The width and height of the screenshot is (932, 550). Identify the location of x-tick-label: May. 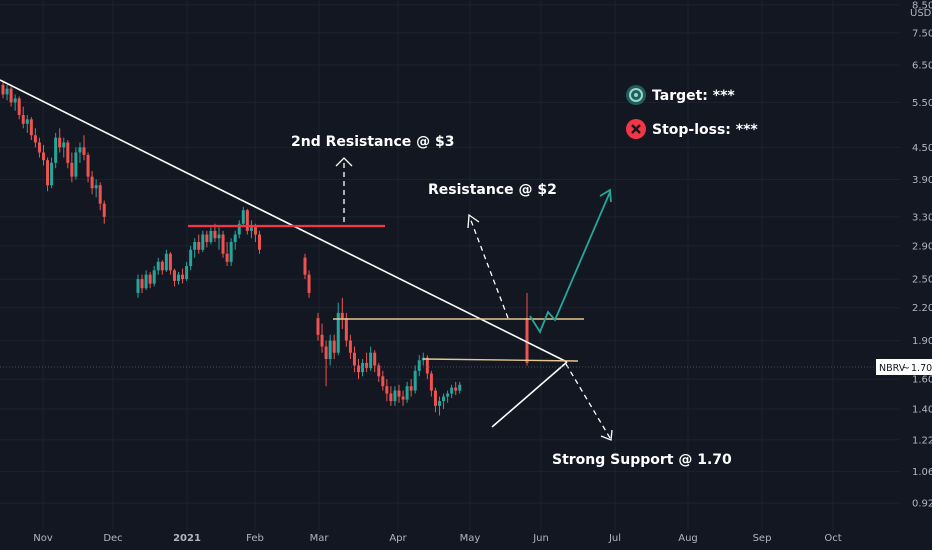
(470, 538).